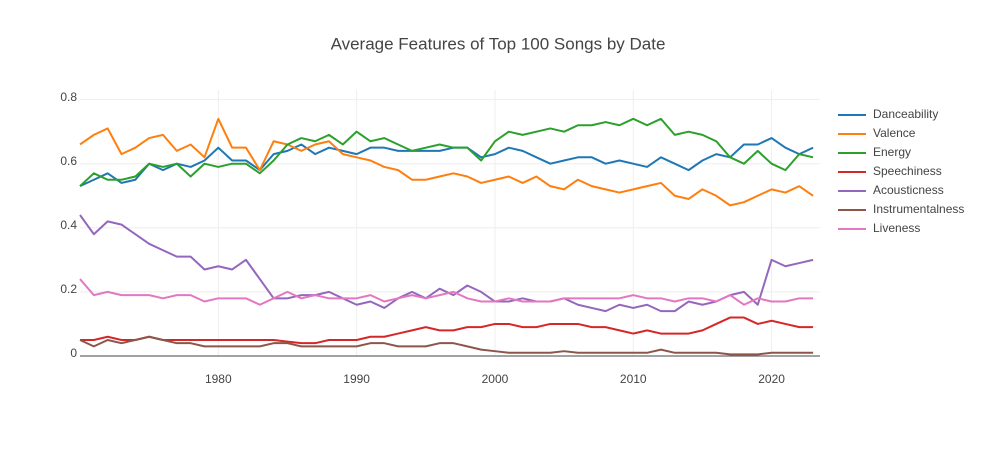 The width and height of the screenshot is (996, 450). I want to click on x-tick-label: 1980, so click(218, 379).